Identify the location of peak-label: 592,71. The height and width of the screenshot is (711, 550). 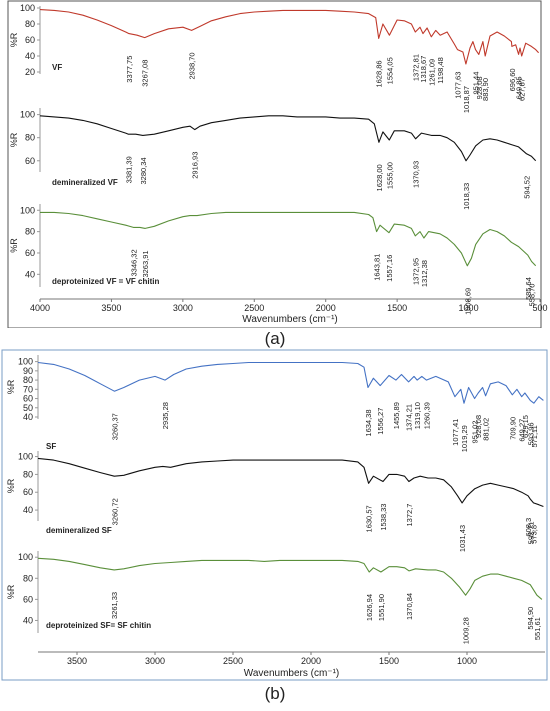
(531, 532).